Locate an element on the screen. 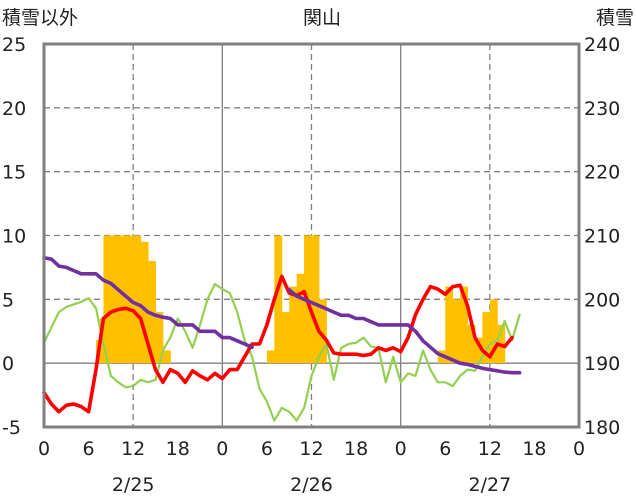 The width and height of the screenshot is (636, 501). y-tick-left: 25 is located at coordinates (14, 45).